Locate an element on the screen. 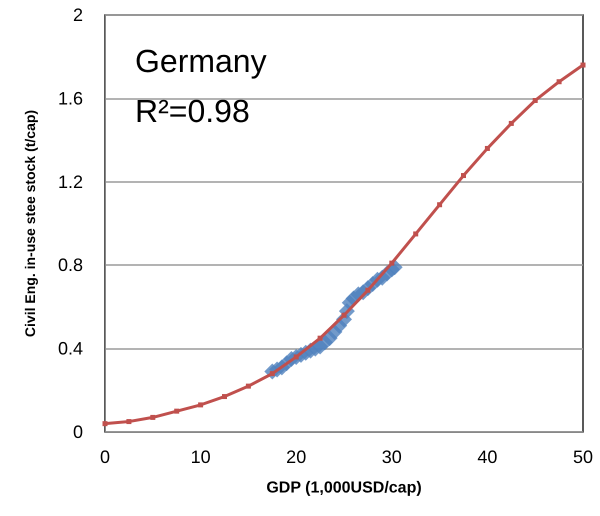 The image size is (600, 516). y-tick-label: 1.6 is located at coordinates (70, 98).